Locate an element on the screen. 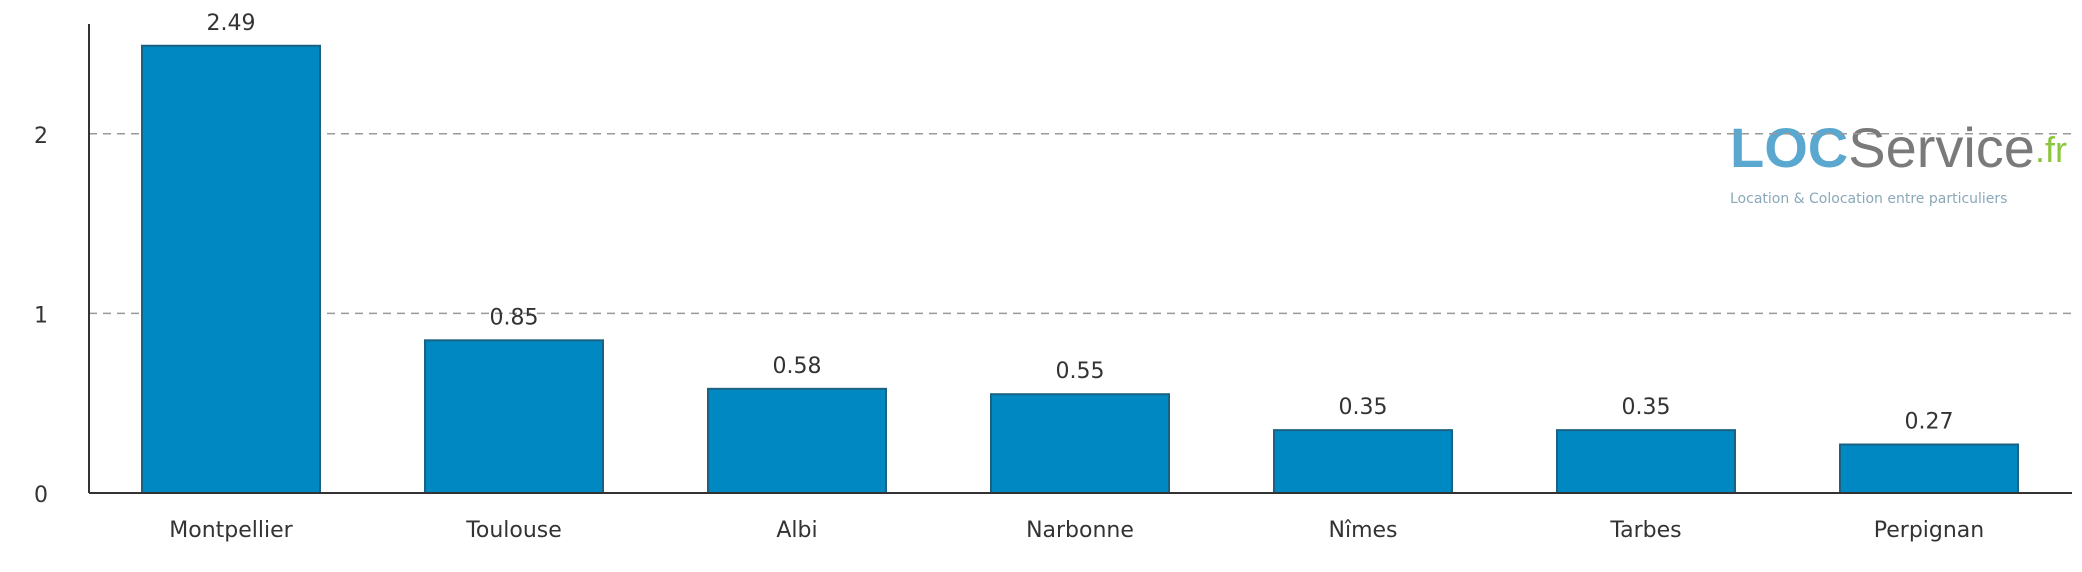 Image resolution: width=2082 pixels, height=572 pixels. x-tick-label: Montpellier is located at coordinates (231, 530).